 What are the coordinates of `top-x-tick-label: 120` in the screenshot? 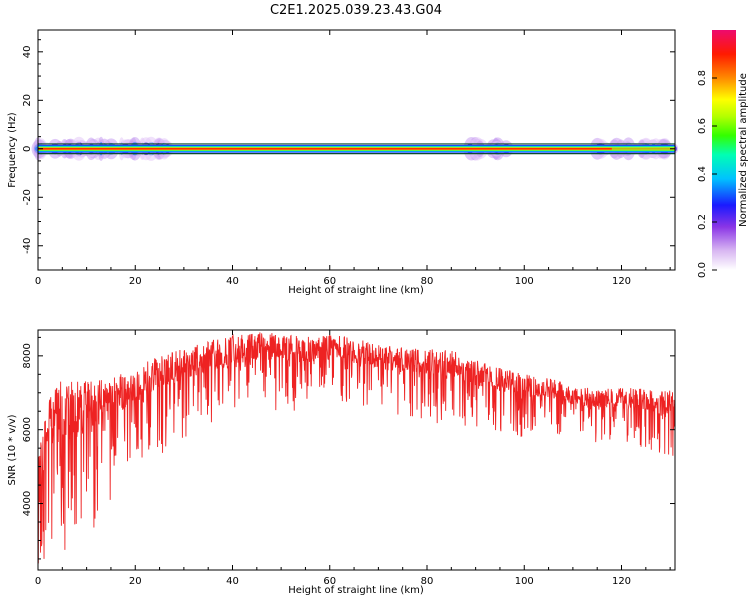 It's located at (621, 281).